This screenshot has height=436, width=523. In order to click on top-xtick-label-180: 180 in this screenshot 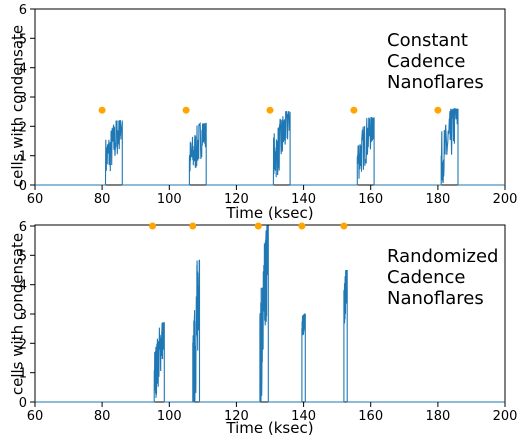, I will do `click(437, 199)`.